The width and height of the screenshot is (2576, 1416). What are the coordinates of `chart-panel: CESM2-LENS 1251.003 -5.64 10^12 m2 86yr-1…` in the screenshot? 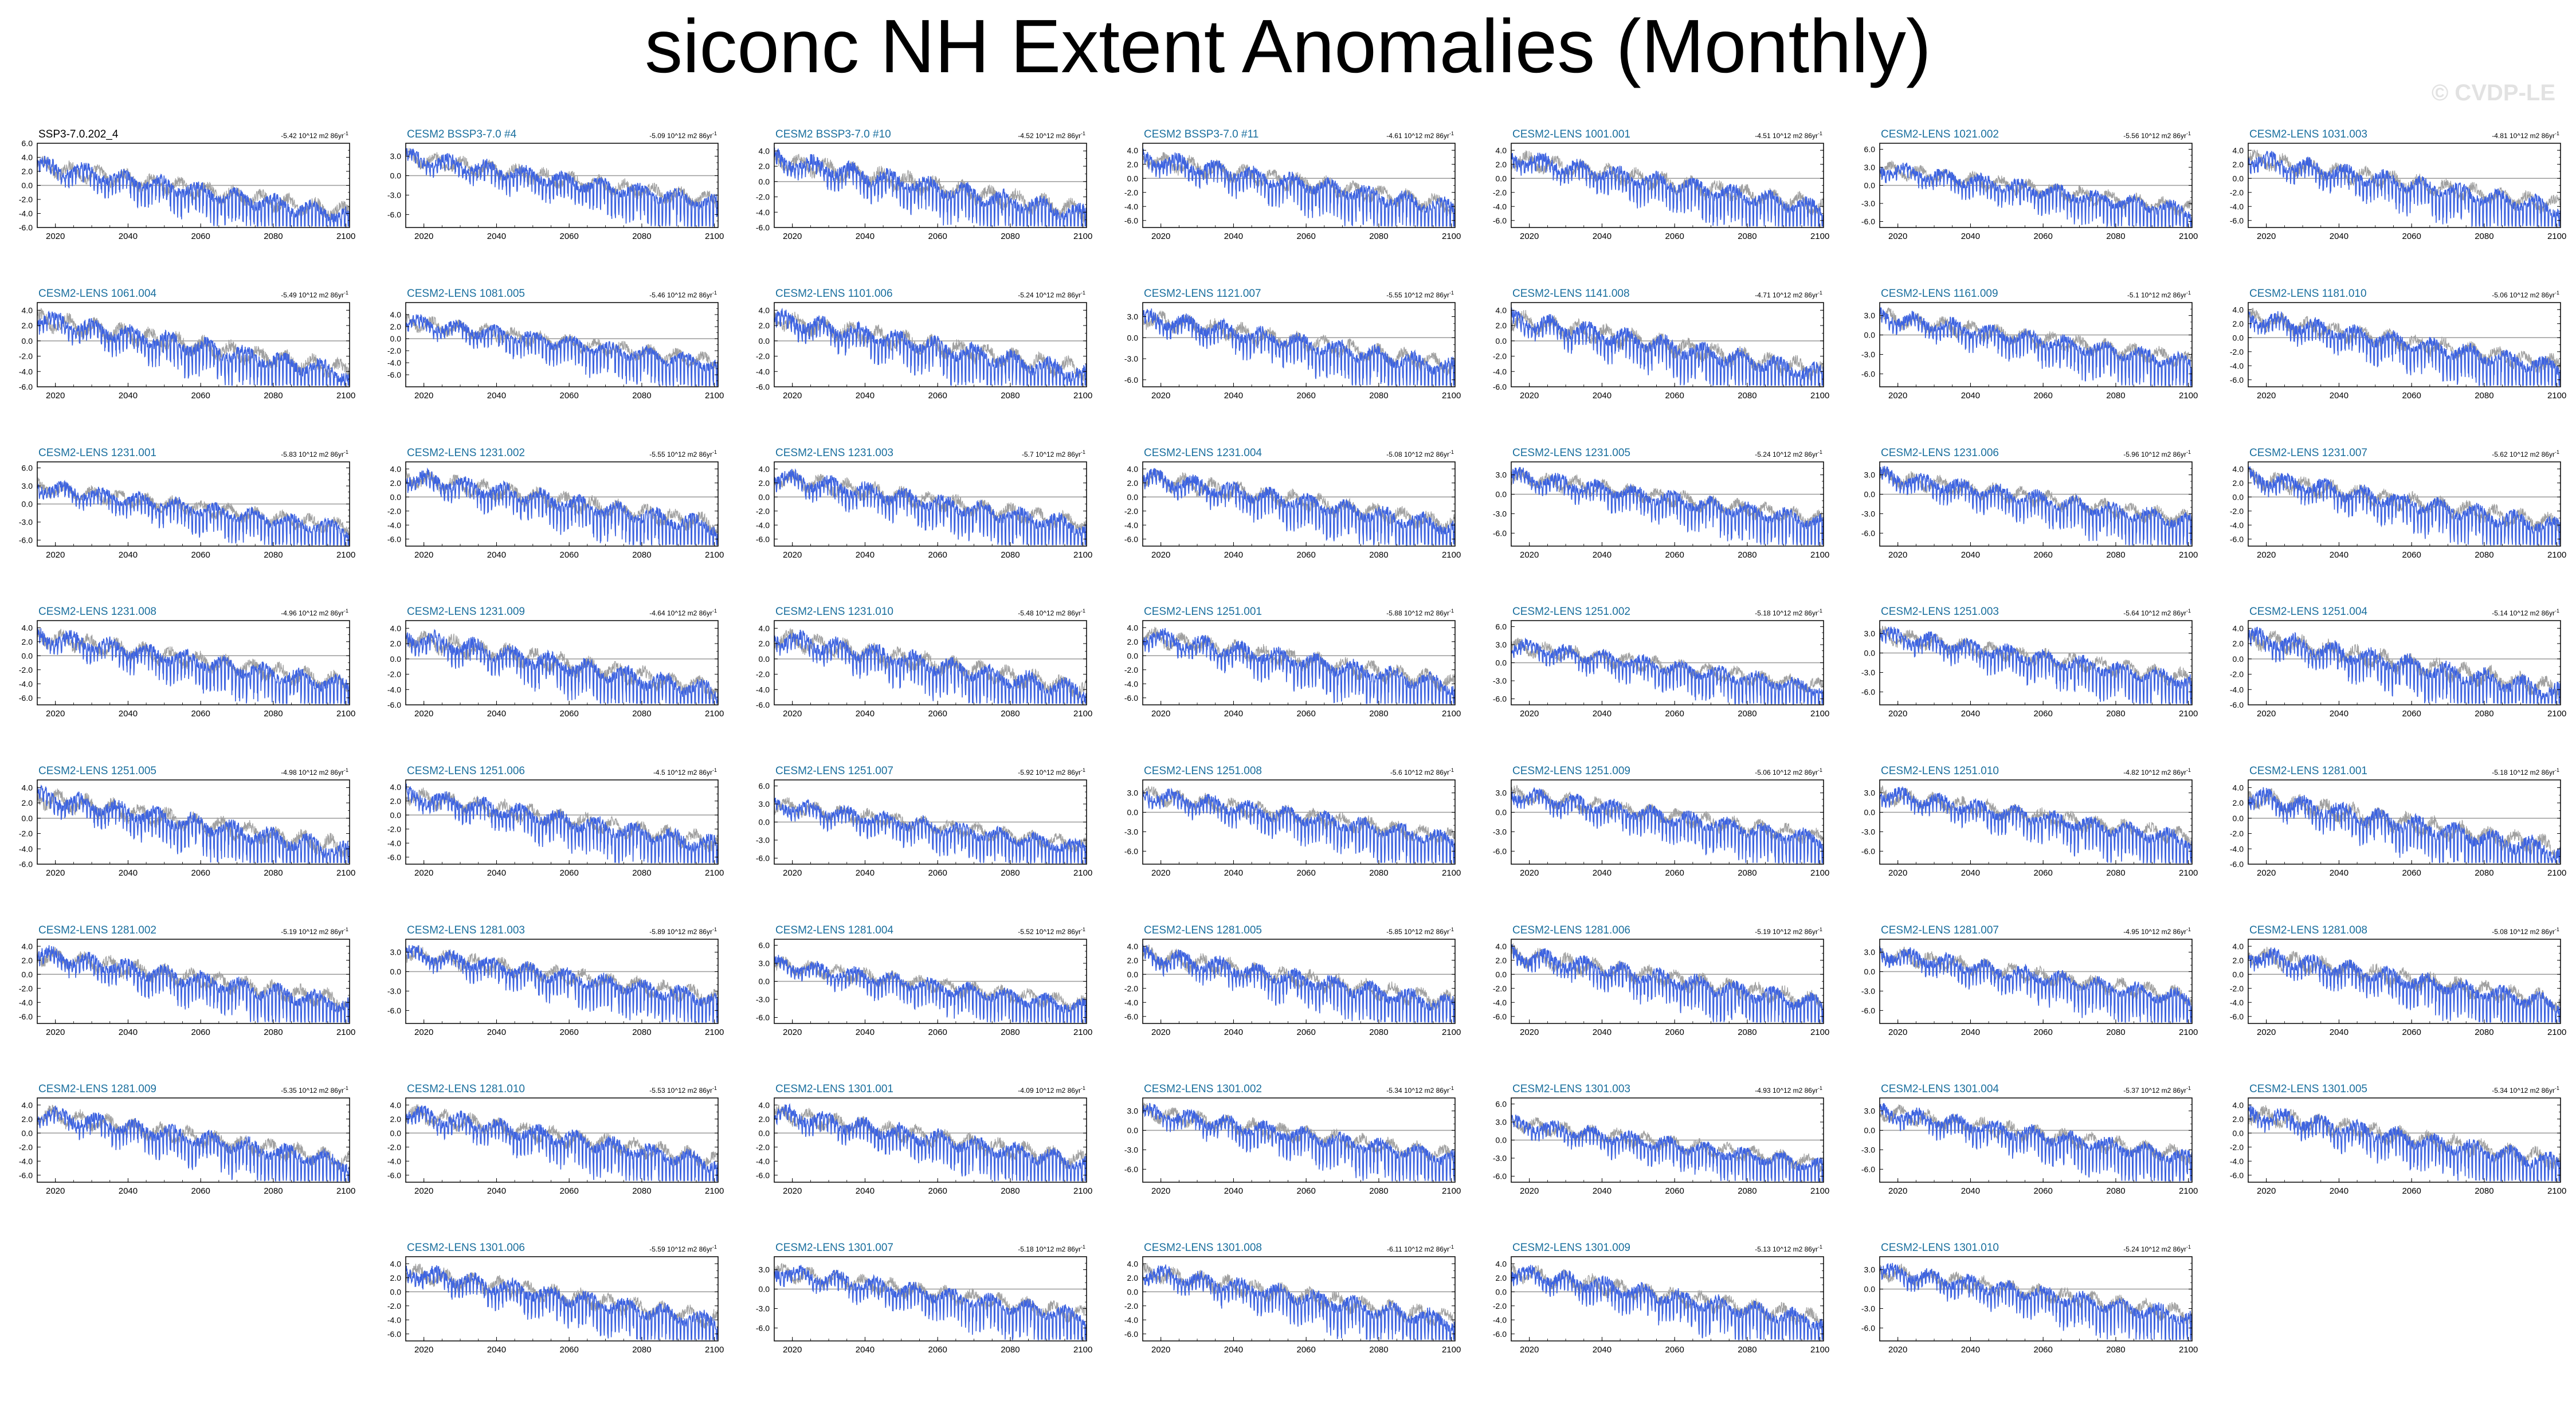 It's located at (2024, 669).